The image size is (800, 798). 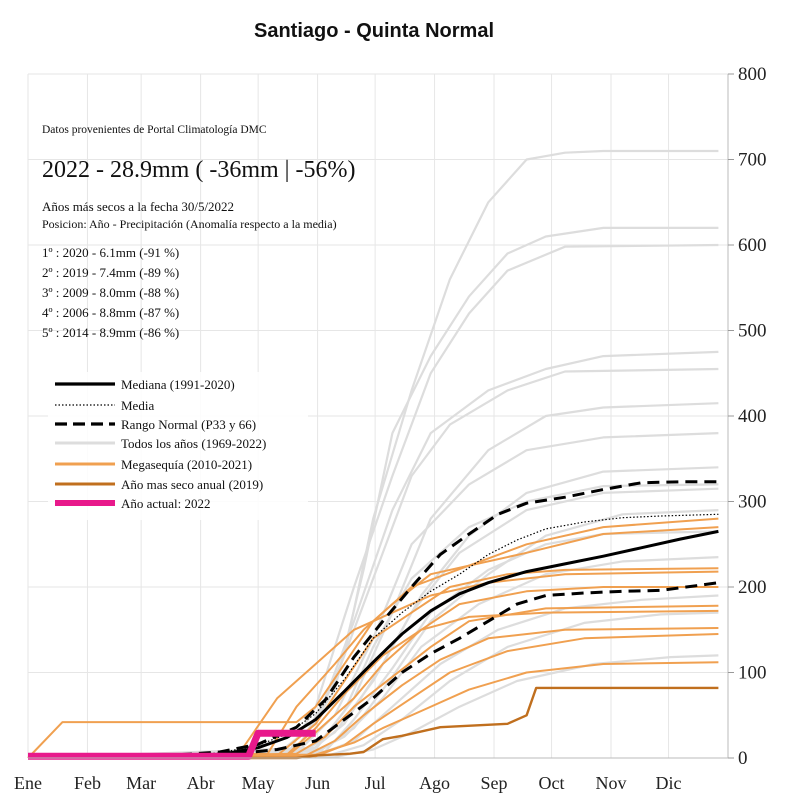 I want to click on y-tick-label: 300, so click(x=752, y=502).